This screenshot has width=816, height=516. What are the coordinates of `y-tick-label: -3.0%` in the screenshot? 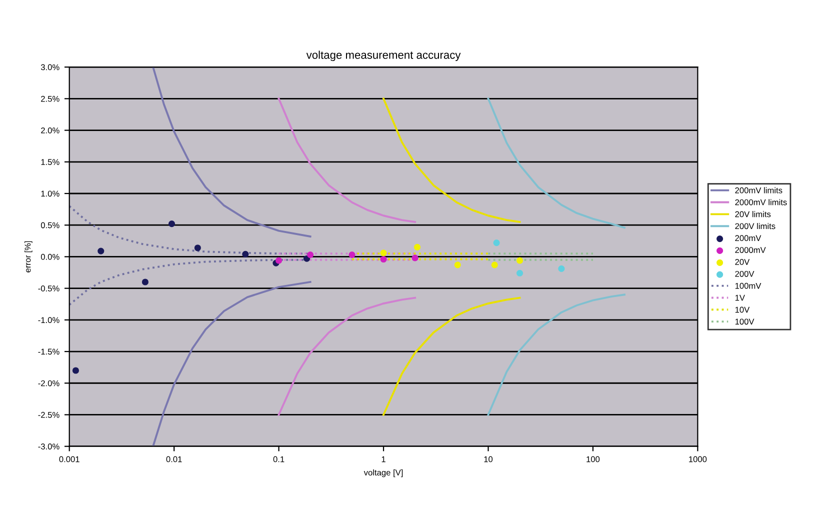 It's located at (49, 447).